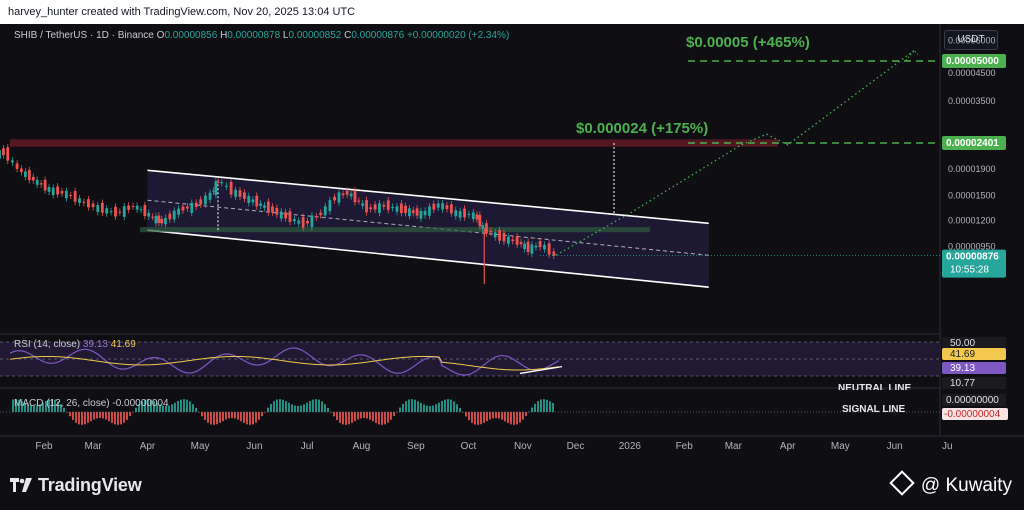 The image size is (1024, 510). What do you see at coordinates (84, 35) in the screenshot?
I see `symbol-name: SHIB / TetherUS · 1D · Binance` at bounding box center [84, 35].